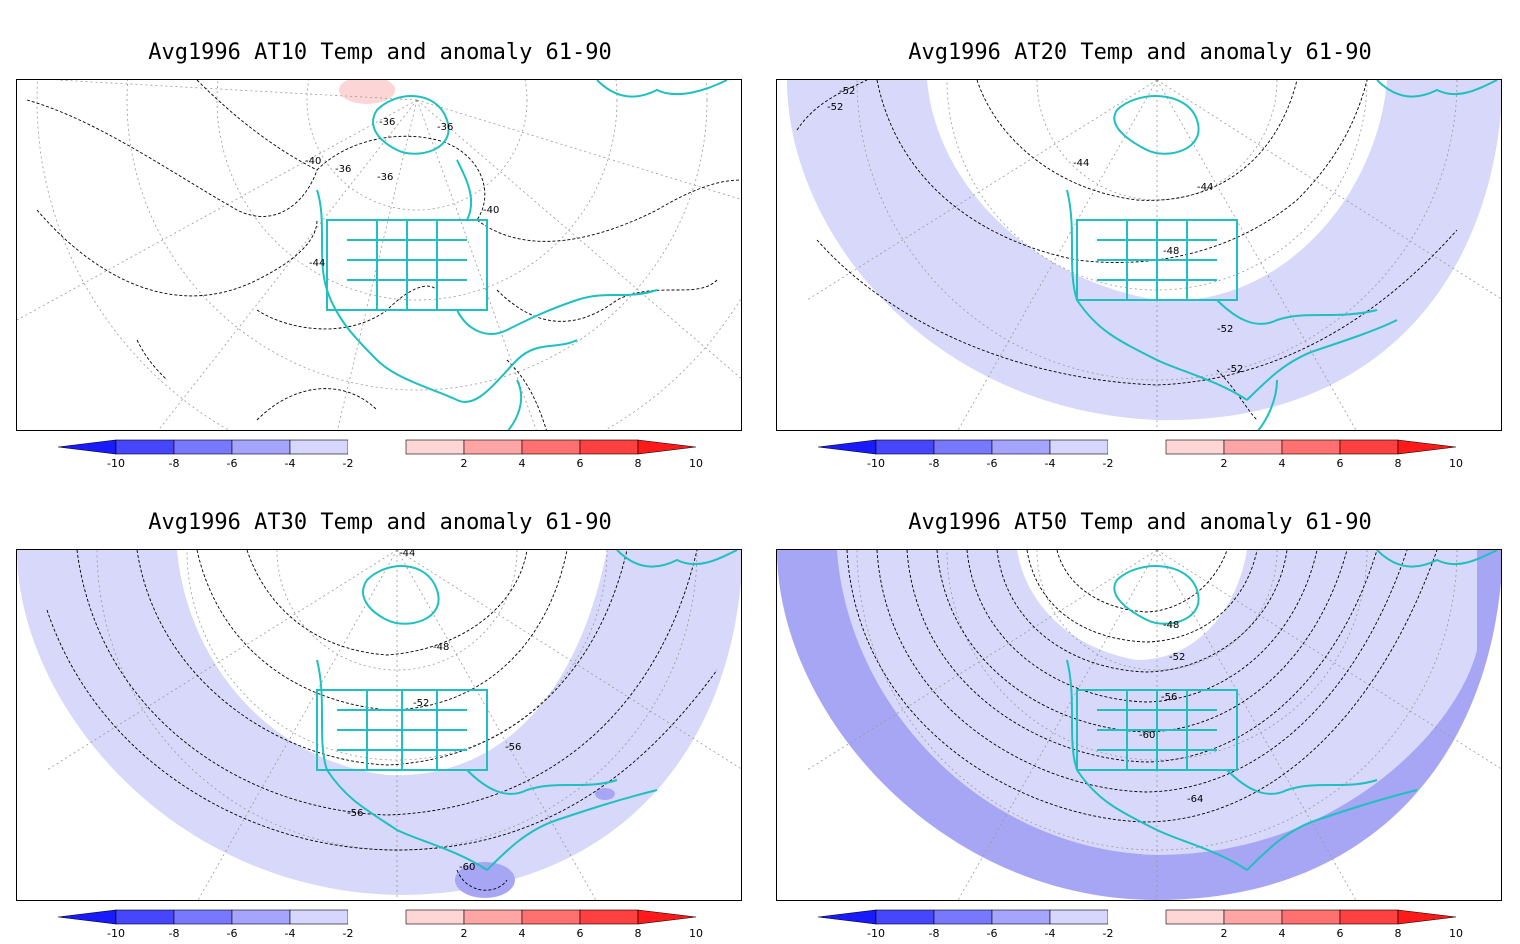  I want to click on contour-label-group: -36 -36 -40 -36 -36 -40 -44, so click(402, 193).